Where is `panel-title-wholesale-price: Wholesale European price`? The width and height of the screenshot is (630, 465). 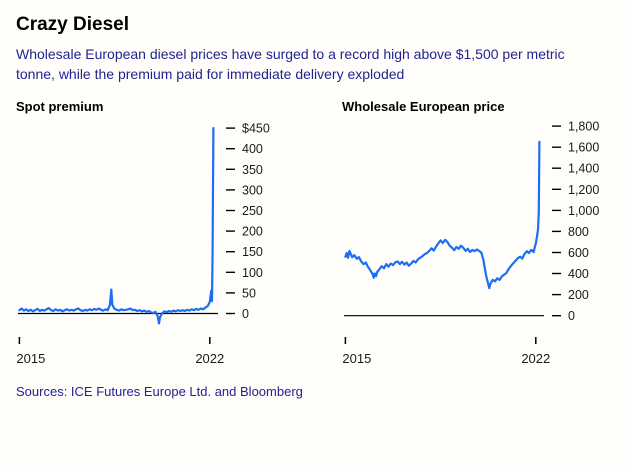
panel-title-wholesale-price: Wholesale European price is located at coordinates (423, 106).